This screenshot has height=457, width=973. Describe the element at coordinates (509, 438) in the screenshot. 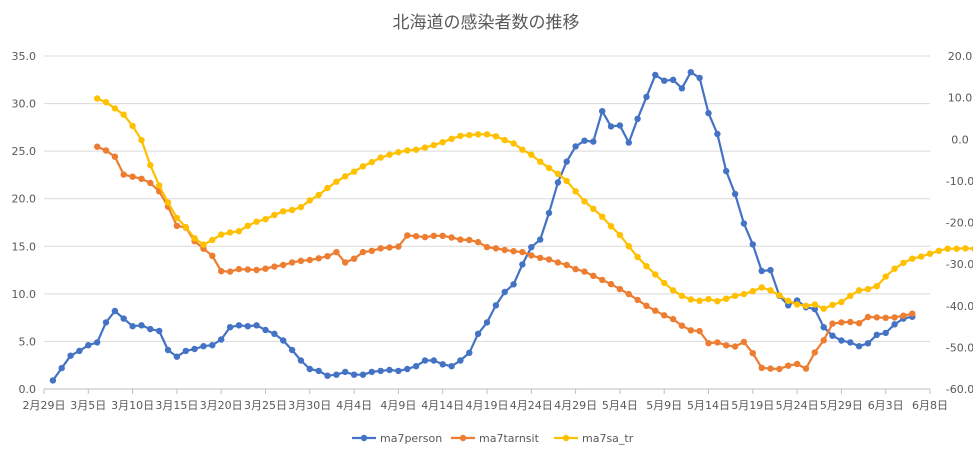

I see `legend-label: ma7tarnsit` at that location.